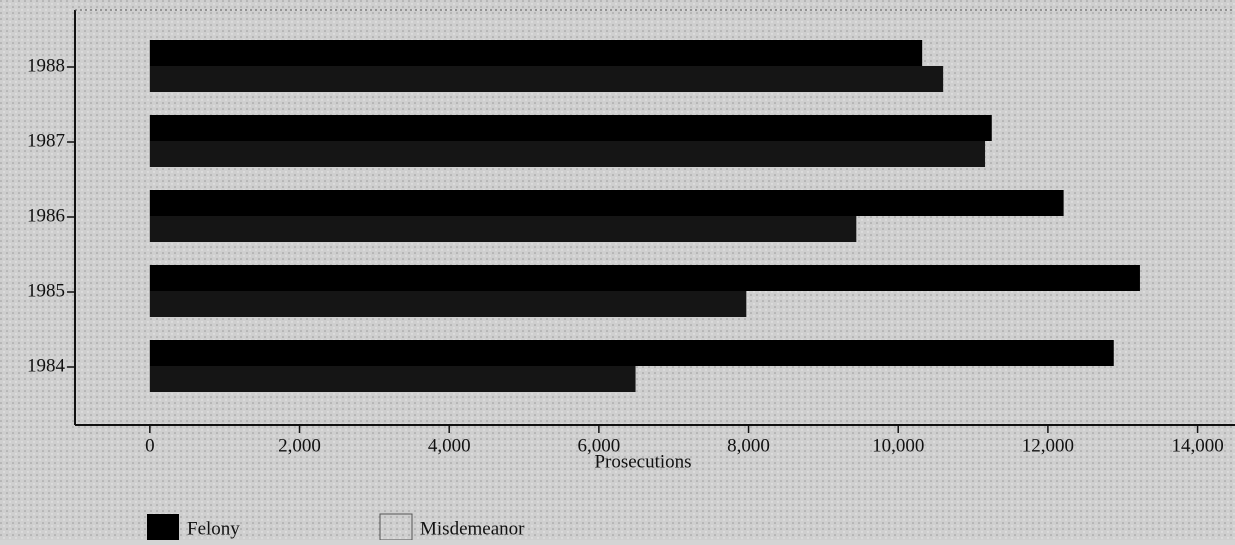  What do you see at coordinates (213, 528) in the screenshot?
I see `legend-label: Felony` at bounding box center [213, 528].